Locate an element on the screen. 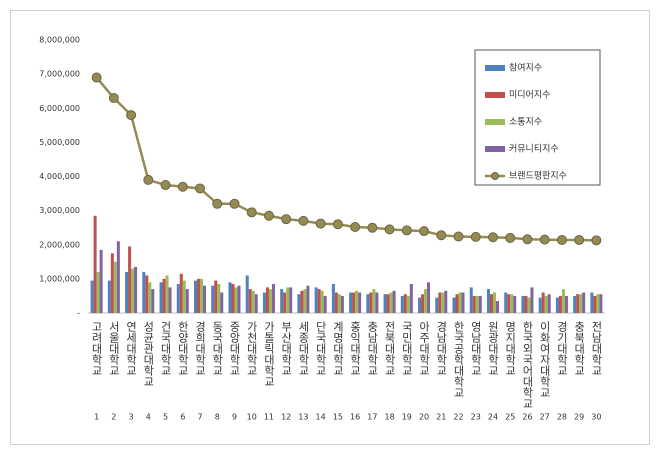 Image resolution: width=660 pixels, height=455 pixels. legend-label: 브랜드평판지수 is located at coordinates (538, 176).